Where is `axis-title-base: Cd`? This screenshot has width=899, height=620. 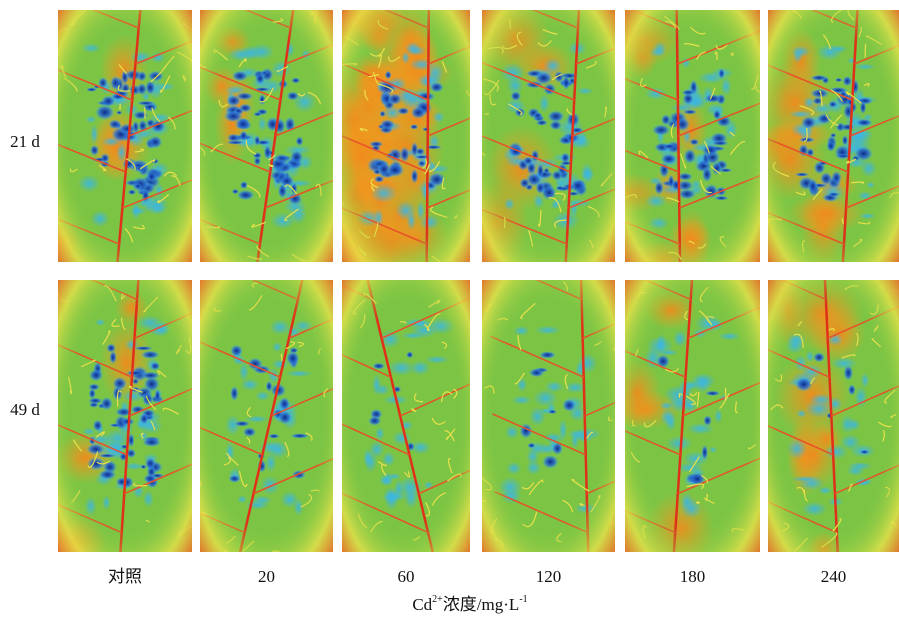
axis-title-base: Cd is located at coordinates (422, 604).